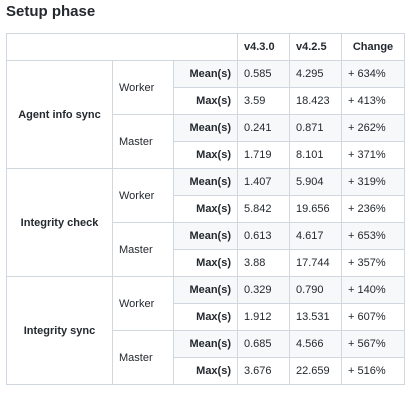  What do you see at coordinates (263, 371) in the screenshot?
I see `v430-cell: 3.676` at bounding box center [263, 371].